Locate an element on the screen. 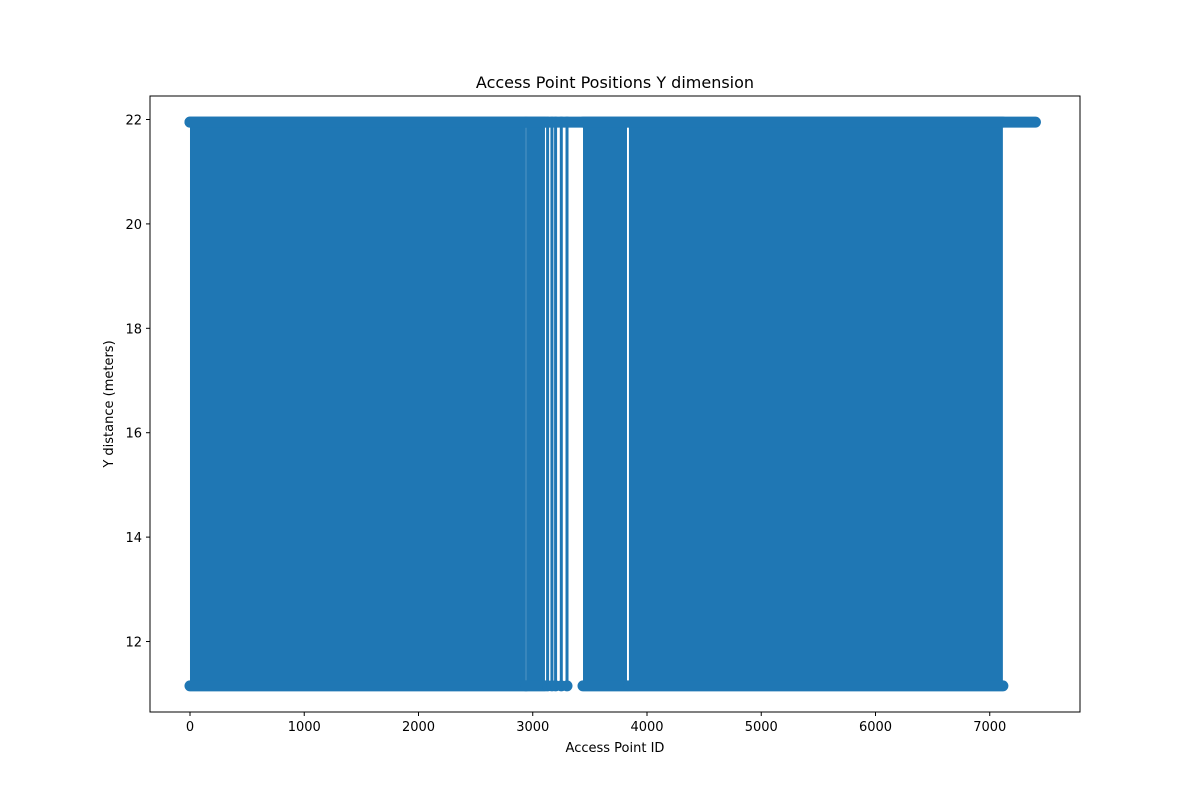 The width and height of the screenshot is (1200, 800). y-tick-label: 14 is located at coordinates (133, 538).